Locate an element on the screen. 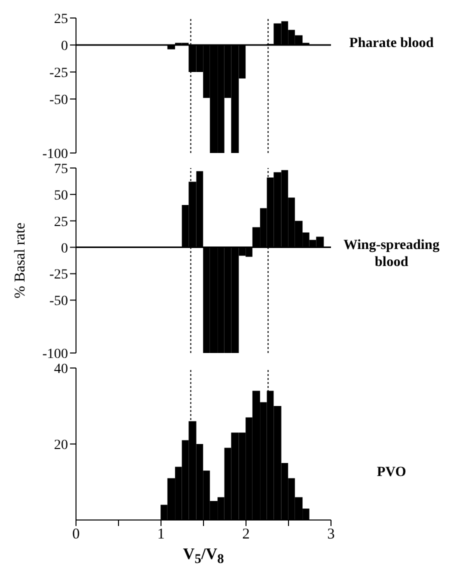  x-tick-label: 1 is located at coordinates (161, 534).